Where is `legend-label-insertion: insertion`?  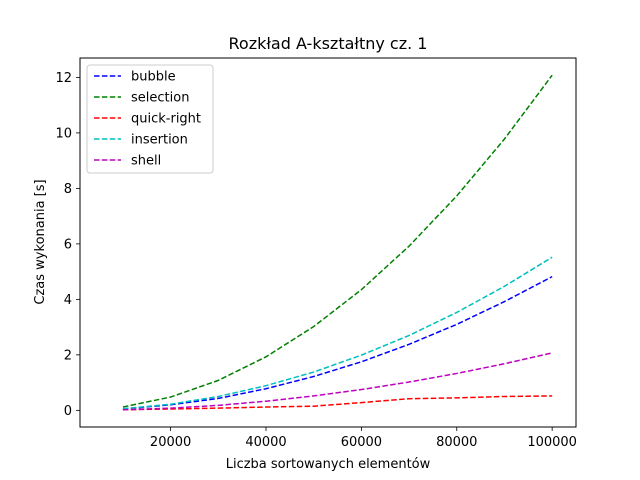
legend-label-insertion: insertion is located at coordinates (159, 140).